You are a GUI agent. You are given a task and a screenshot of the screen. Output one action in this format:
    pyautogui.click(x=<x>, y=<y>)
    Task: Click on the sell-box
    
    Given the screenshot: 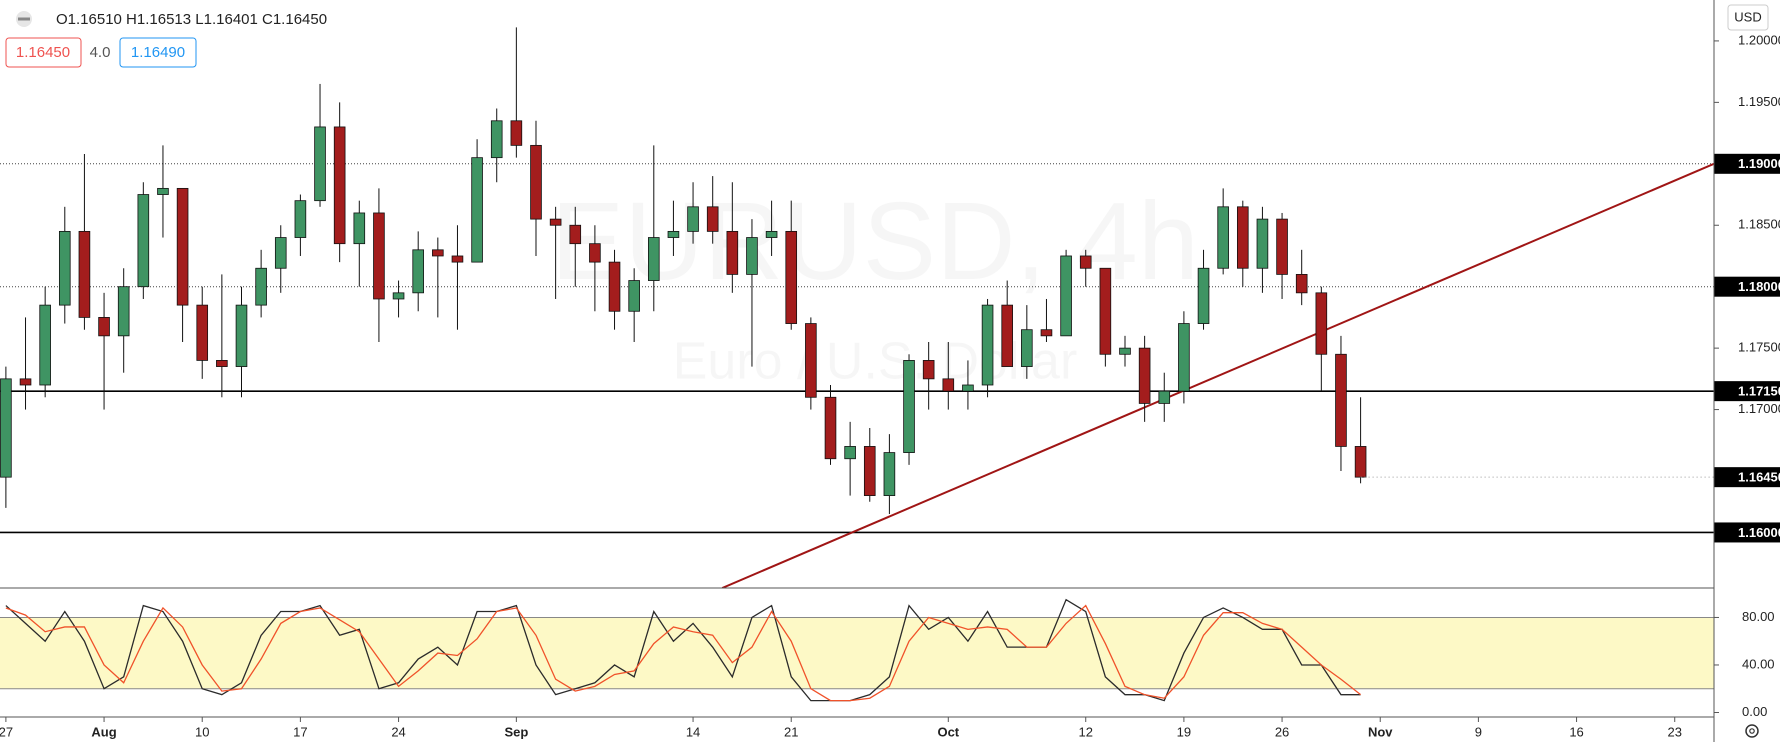 What is the action you would take?
    pyautogui.click(x=43, y=52)
    